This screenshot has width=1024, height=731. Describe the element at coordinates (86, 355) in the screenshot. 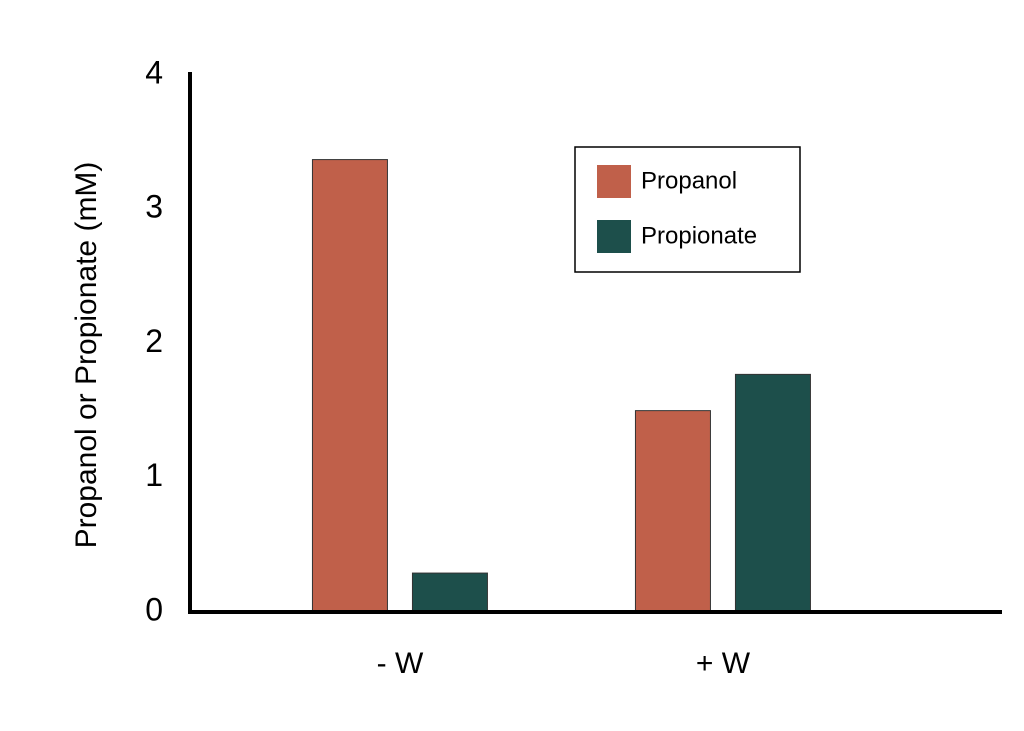

I see `y-axis-label: Propanol or Propionate (mM)` at that location.